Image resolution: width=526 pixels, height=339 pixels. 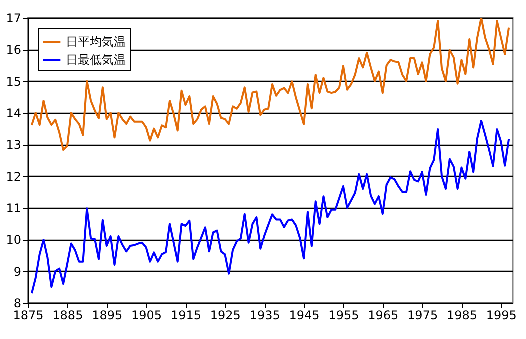 I want to click on x-tick-label: 1925, so click(x=225, y=315).